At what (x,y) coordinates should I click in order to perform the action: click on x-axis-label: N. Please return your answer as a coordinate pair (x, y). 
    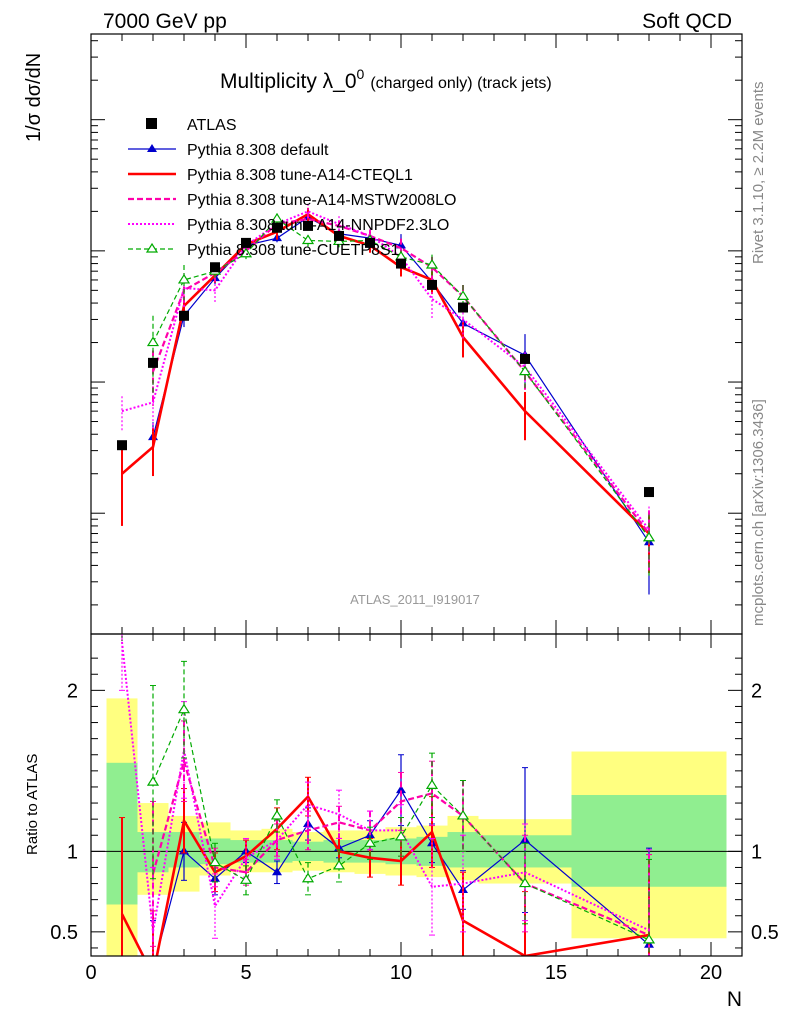
    Looking at the image, I should click on (734, 999).